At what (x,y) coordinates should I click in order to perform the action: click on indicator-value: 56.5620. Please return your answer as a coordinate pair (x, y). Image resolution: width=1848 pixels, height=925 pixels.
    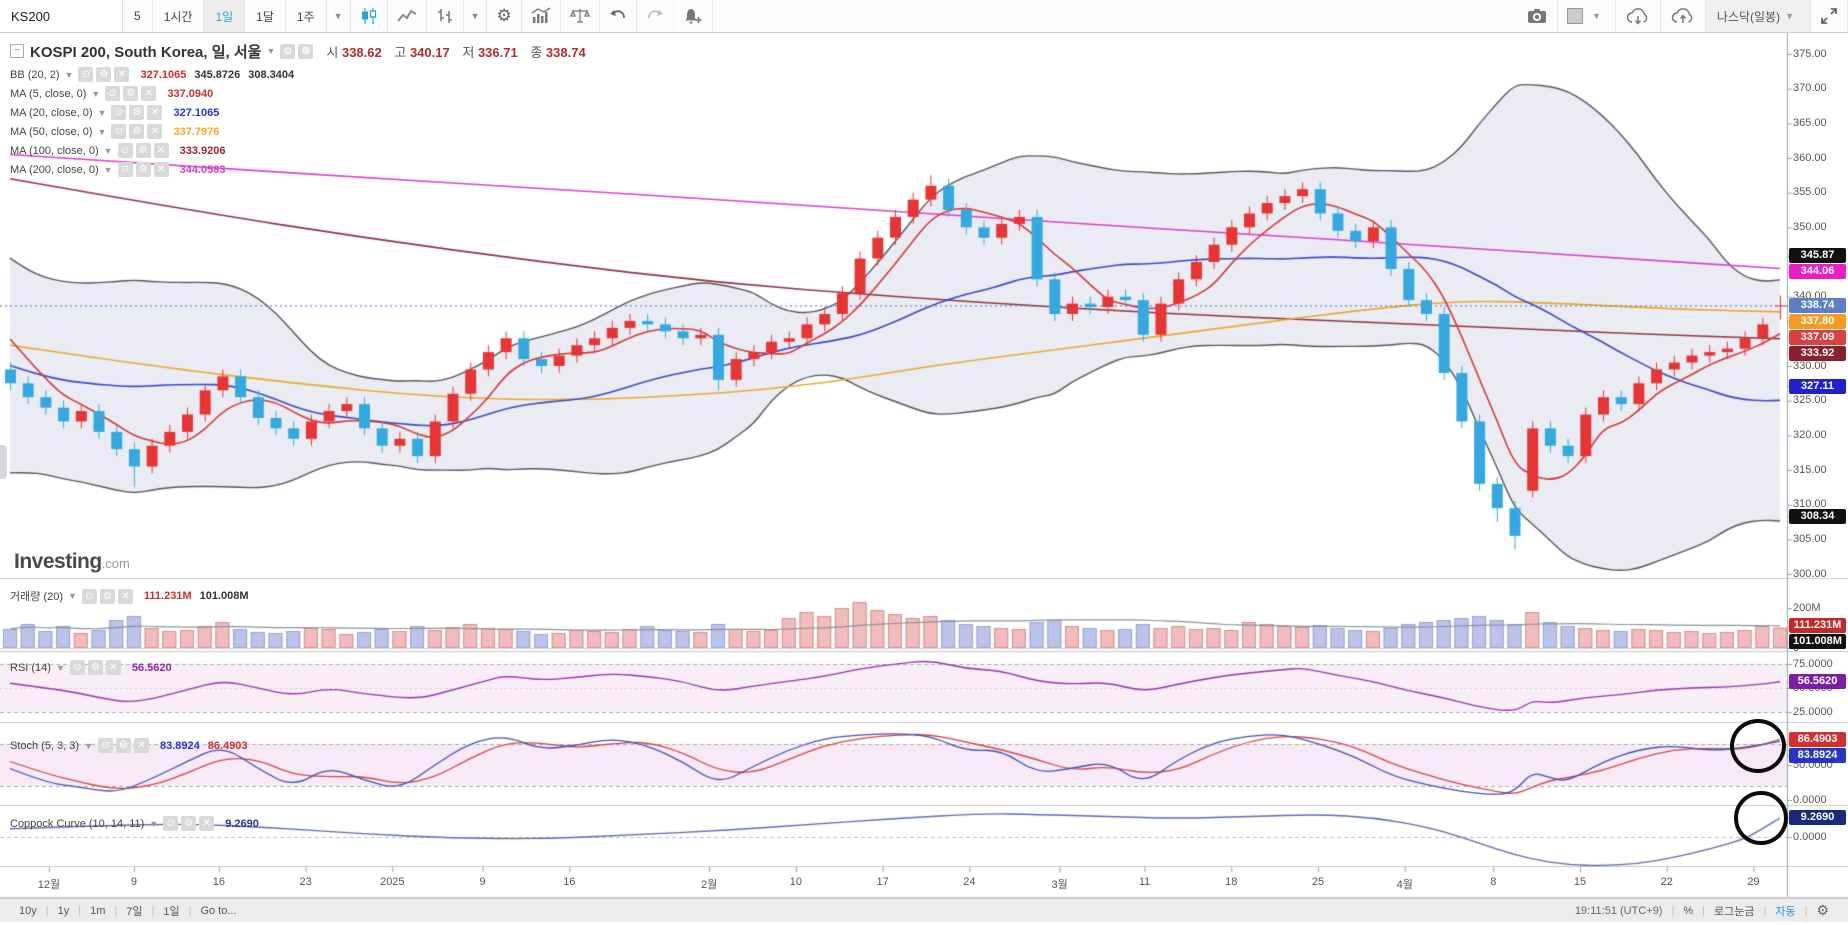
    Looking at the image, I should click on (151, 667).